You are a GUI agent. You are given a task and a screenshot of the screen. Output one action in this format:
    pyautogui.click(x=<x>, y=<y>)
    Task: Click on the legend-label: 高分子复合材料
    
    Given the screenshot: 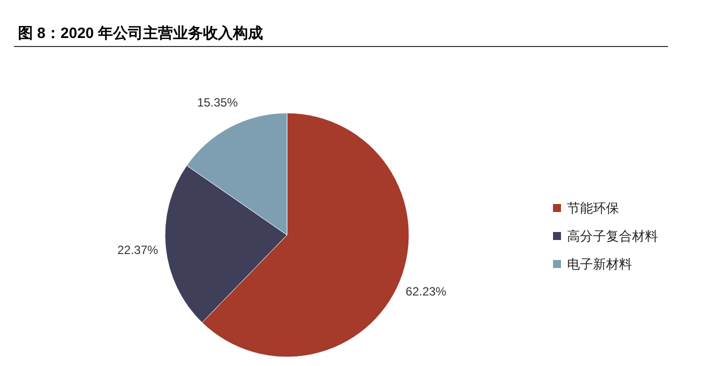 What is the action you would take?
    pyautogui.click(x=612, y=236)
    